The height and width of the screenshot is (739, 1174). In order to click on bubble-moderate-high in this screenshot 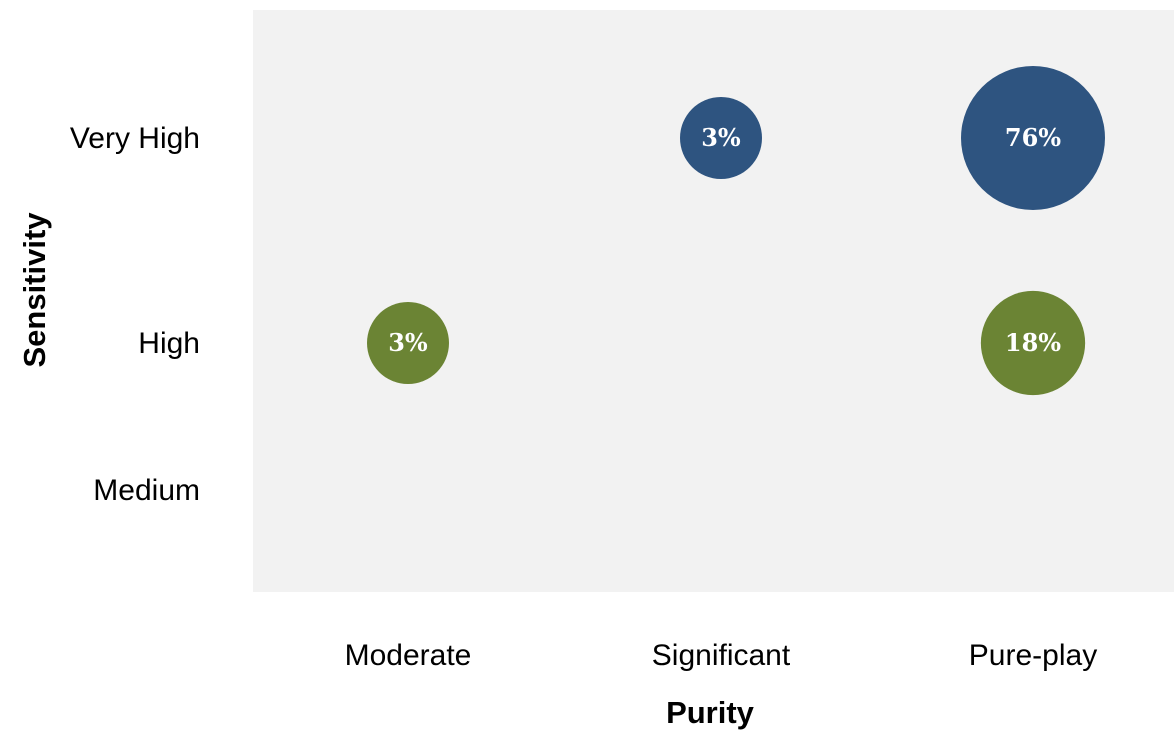, I will do `click(408, 343)`.